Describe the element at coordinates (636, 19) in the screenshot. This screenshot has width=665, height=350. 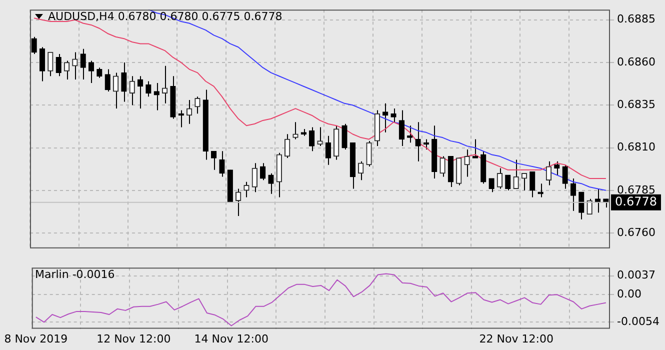
I see `y-tick-label: 0.6885` at that location.